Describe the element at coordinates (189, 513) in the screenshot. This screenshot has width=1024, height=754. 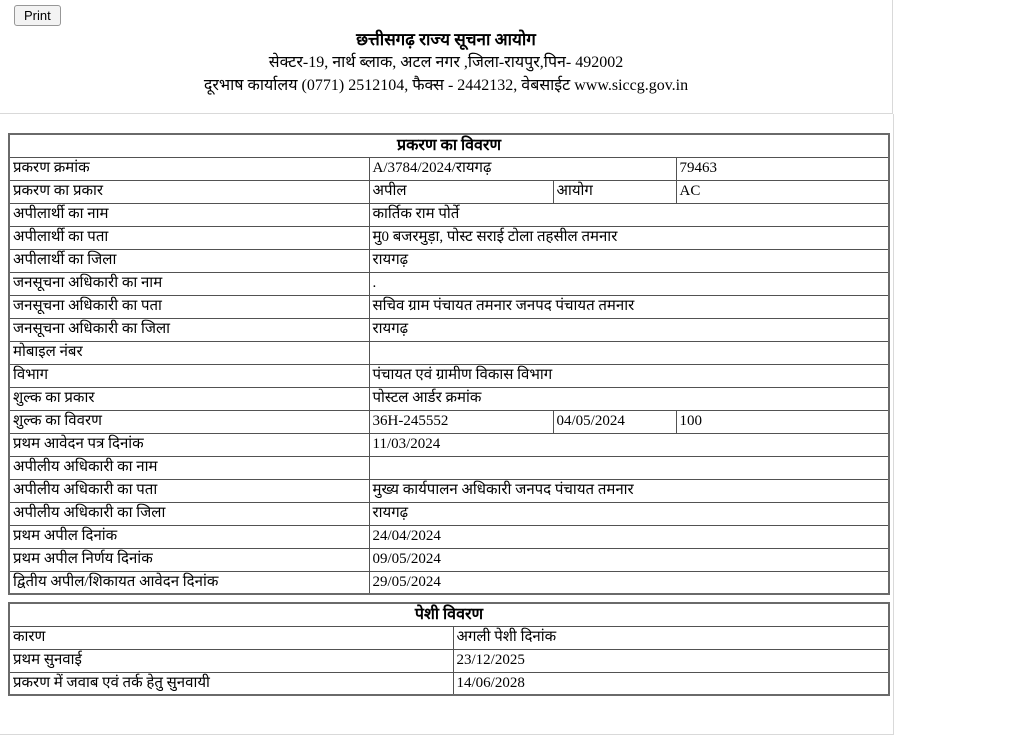
I see `row-label: अपीलीय अधिकारी का जिला` at that location.